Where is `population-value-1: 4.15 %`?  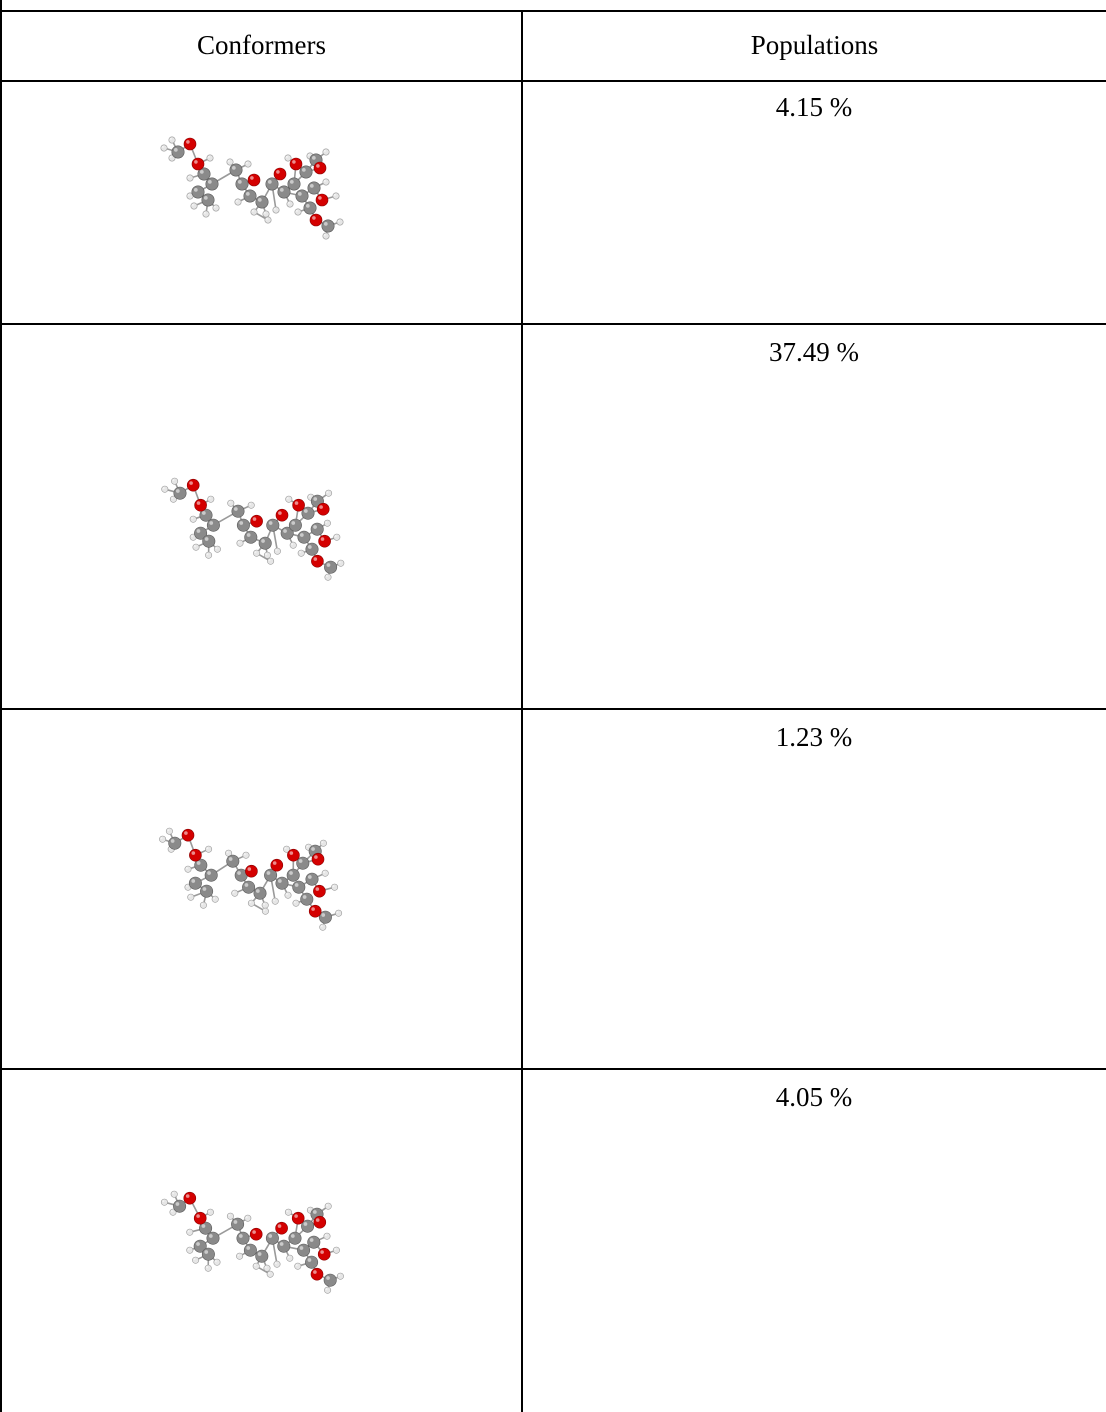 population-value-1: 4.15 % is located at coordinates (814, 107).